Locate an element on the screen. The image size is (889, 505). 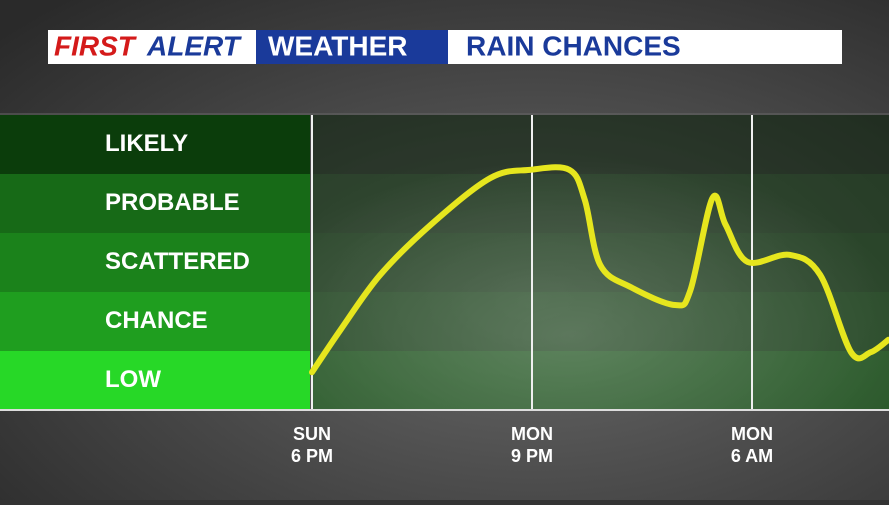
y-tick-label: LOW is located at coordinates (133, 379).